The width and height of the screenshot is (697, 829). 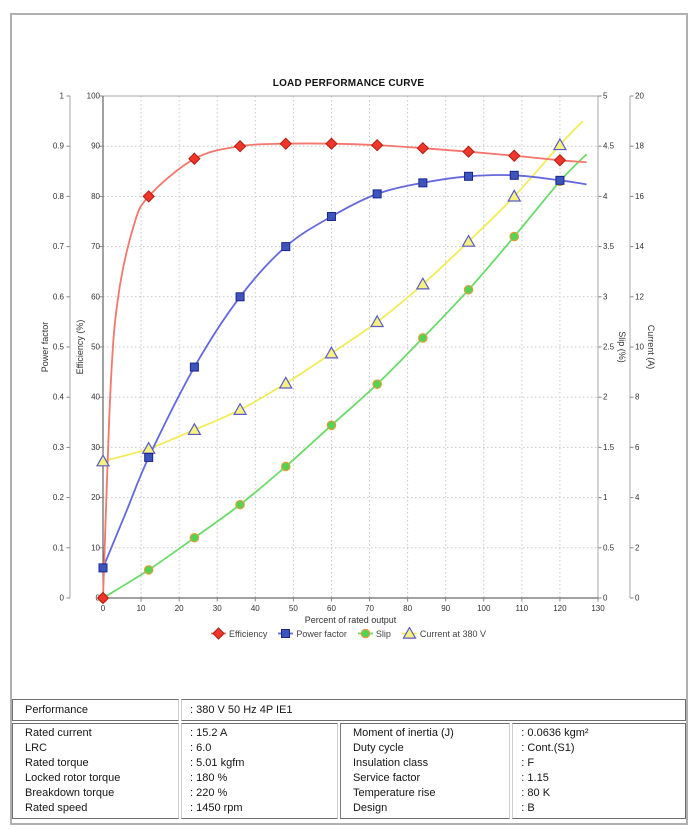 What do you see at coordinates (73, 778) in the screenshot?
I see `spec-label: Locked rotor torque` at bounding box center [73, 778].